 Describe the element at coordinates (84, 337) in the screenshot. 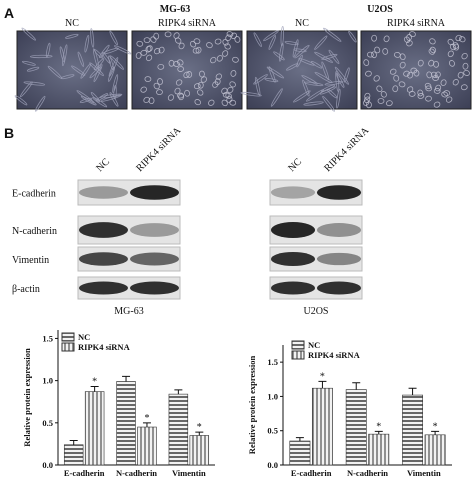

I see `legend-label: NC` at that location.